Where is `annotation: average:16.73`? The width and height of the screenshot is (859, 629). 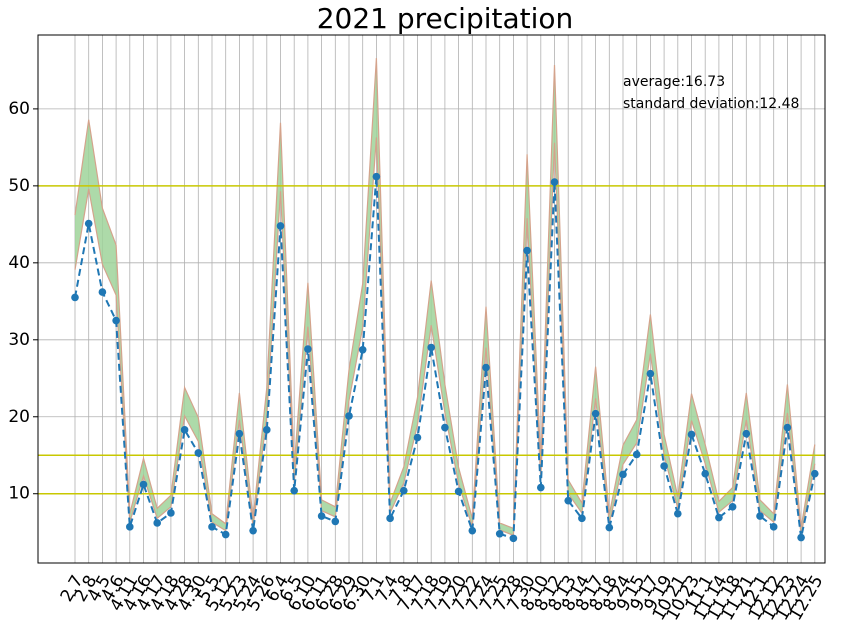 annotation: average:16.73 is located at coordinates (674, 82).